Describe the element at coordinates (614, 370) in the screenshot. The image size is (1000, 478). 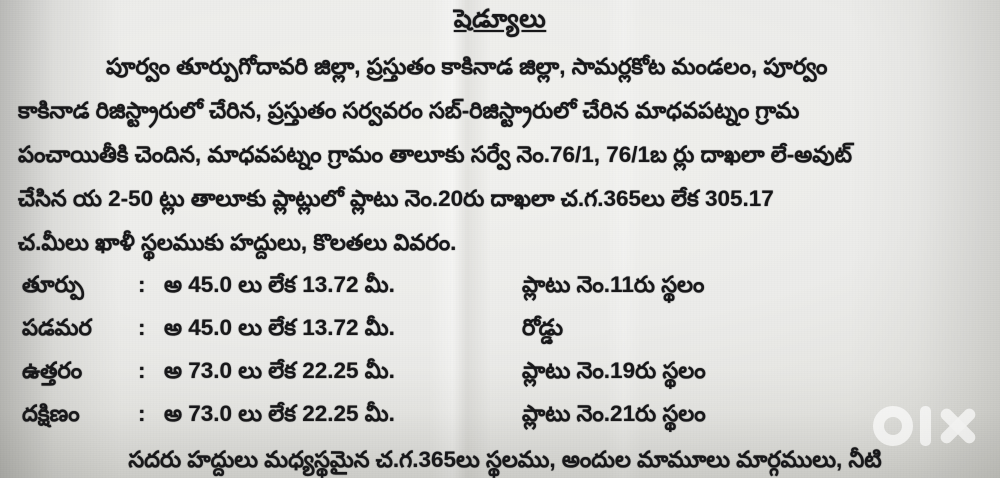
I see `boundary-adjoining-north: ప్లాటు నెం.19రు స్థలం` at that location.